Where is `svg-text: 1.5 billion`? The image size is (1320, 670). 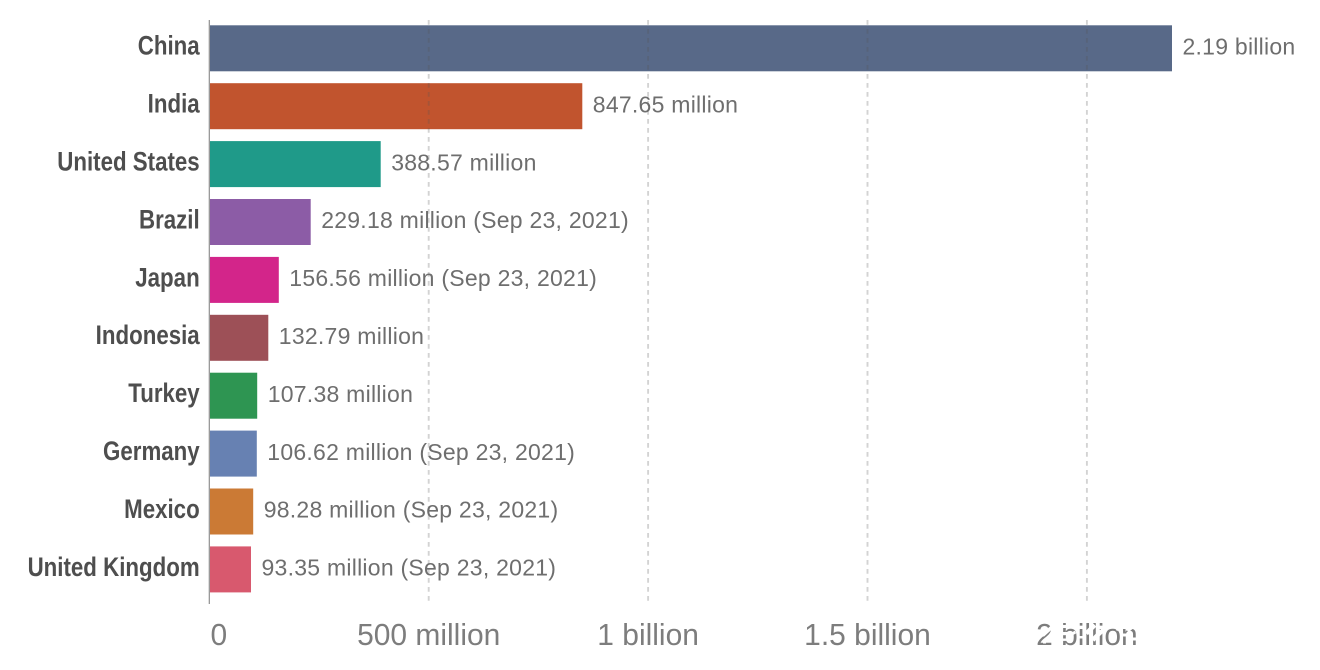 svg-text: 1.5 billion is located at coordinates (867, 634).